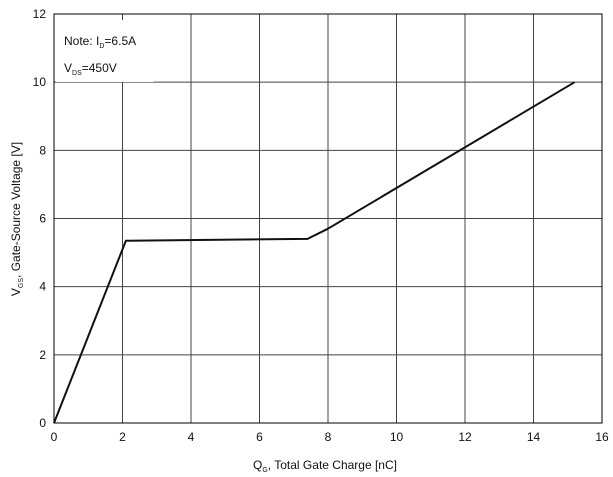 Image resolution: width=613 pixels, height=477 pixels. What do you see at coordinates (90, 69) in the screenshot?
I see `annotation-line-2: VDS=450V` at bounding box center [90, 69].